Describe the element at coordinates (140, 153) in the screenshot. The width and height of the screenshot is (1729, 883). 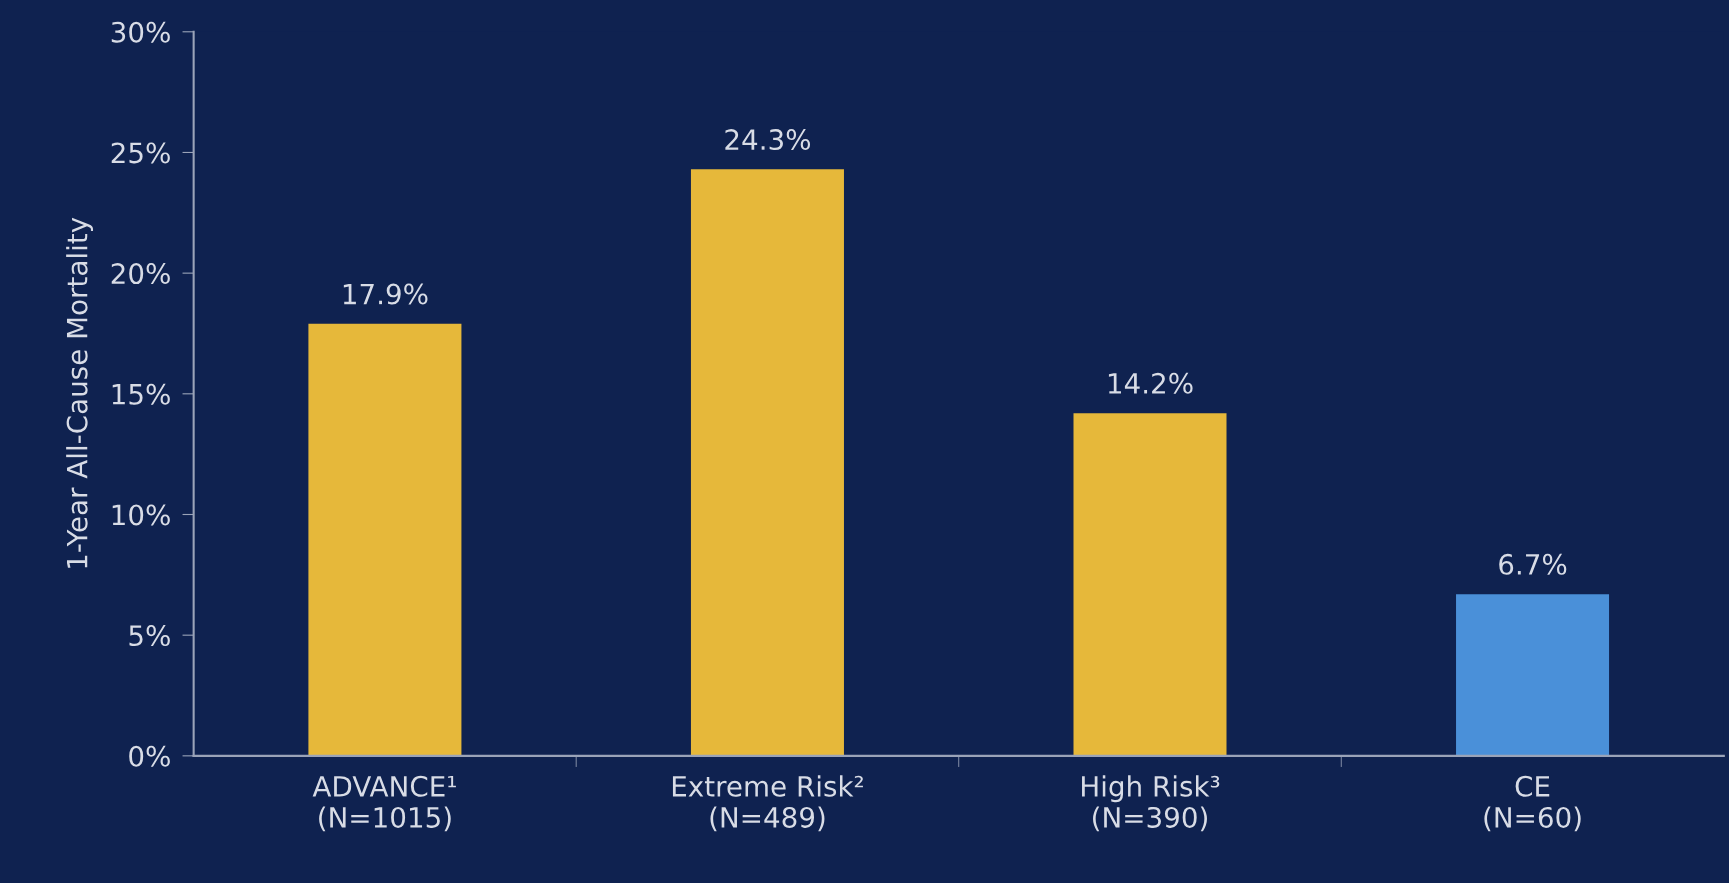
I see `y-tick-label: 25%` at that location.